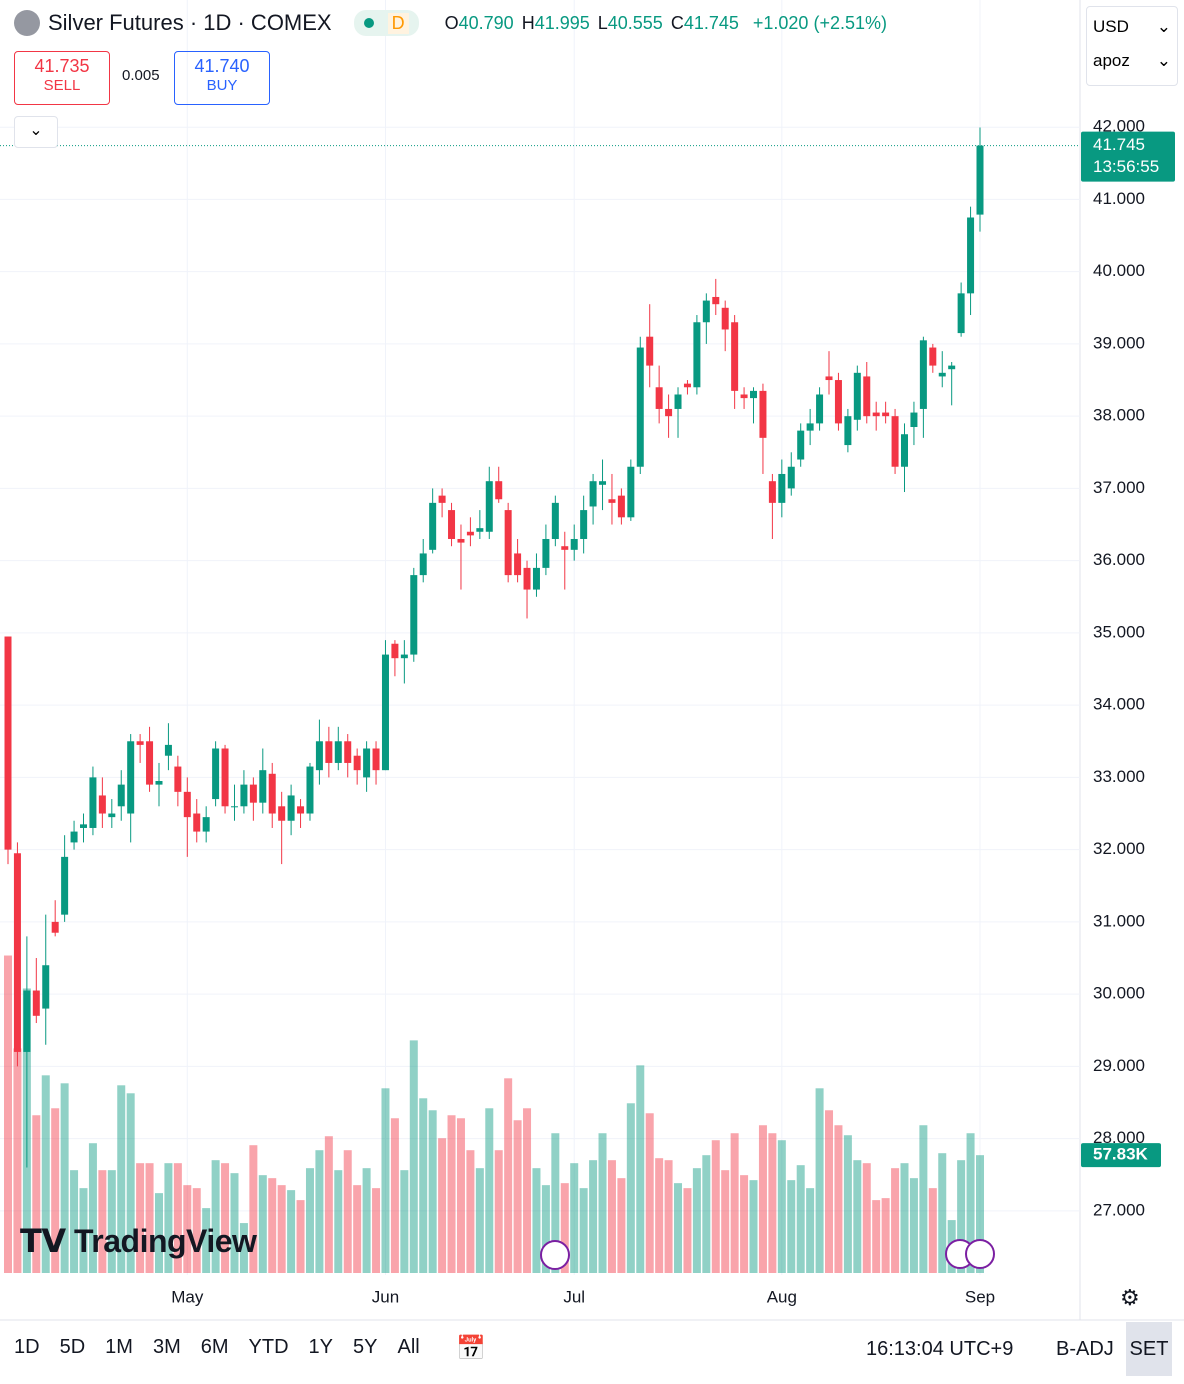 The width and height of the screenshot is (1184, 1384). I want to click on unit-selector: USD ⌄ apoz ⌄, so click(1132, 46).